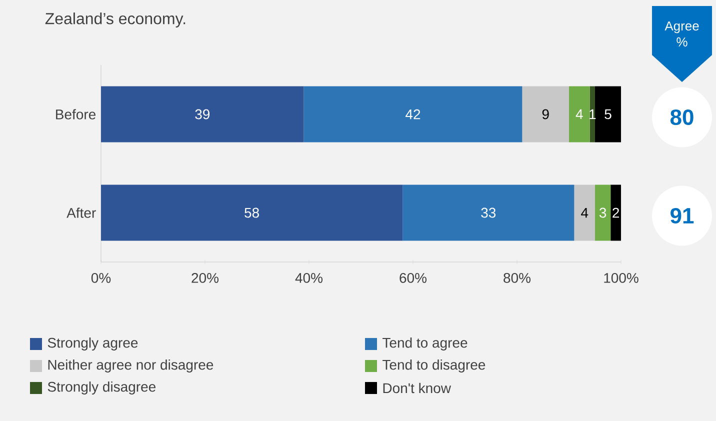 This screenshot has height=421, width=716. Describe the element at coordinates (621, 277) in the screenshot. I see `x-tick-label: 100%` at that location.